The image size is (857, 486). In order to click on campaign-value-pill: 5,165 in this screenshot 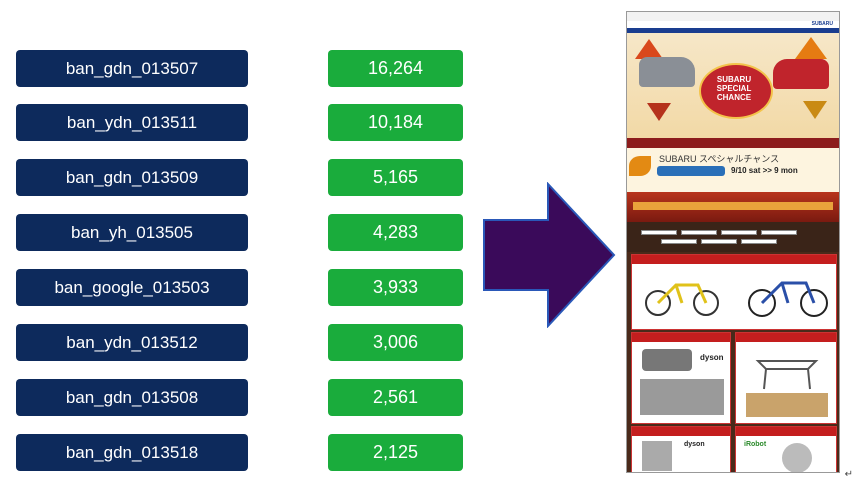, I will do `click(395, 177)`.